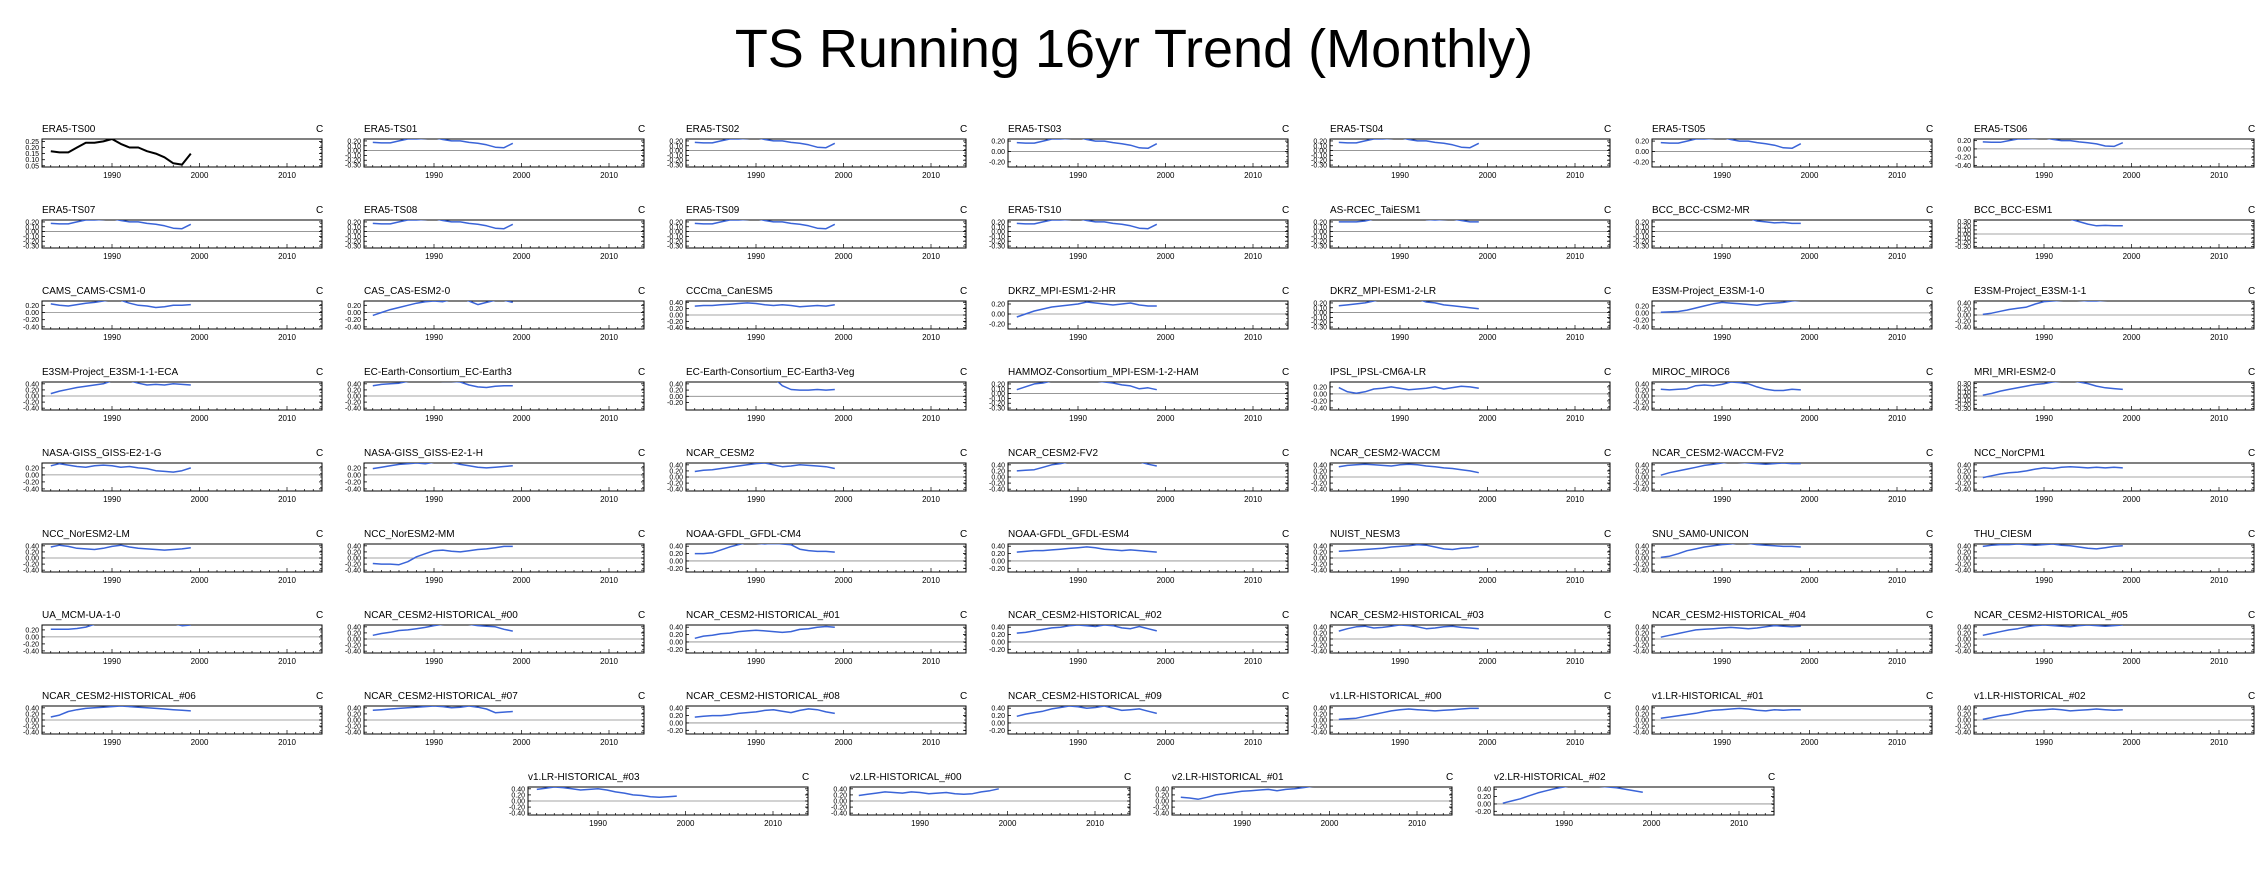  Describe the element at coordinates (94, 291) in the screenshot. I see `panel-title: CAMS_CAMS-CSM1-0` at that location.